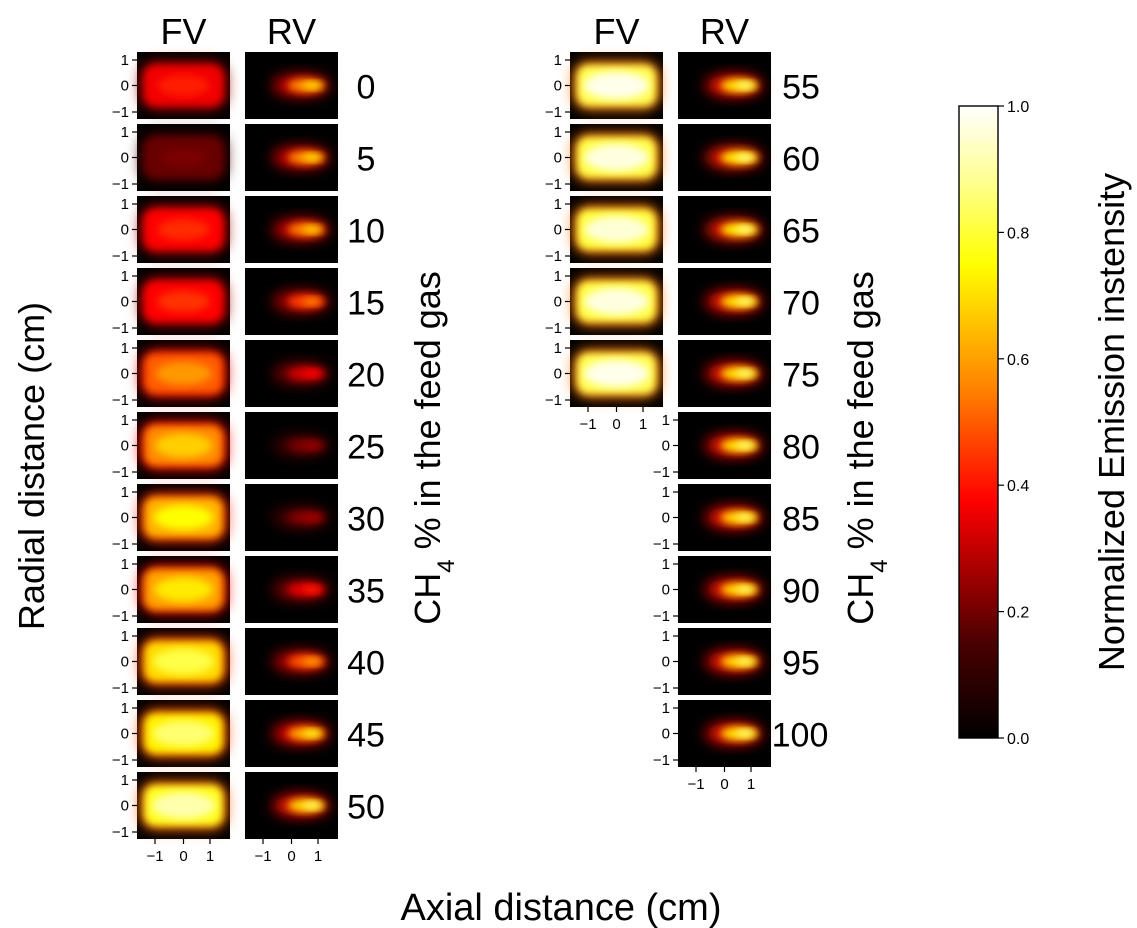 The image size is (1137, 928). What do you see at coordinates (366, 808) in the screenshot?
I see `ch4-percent-label: 50` at bounding box center [366, 808].